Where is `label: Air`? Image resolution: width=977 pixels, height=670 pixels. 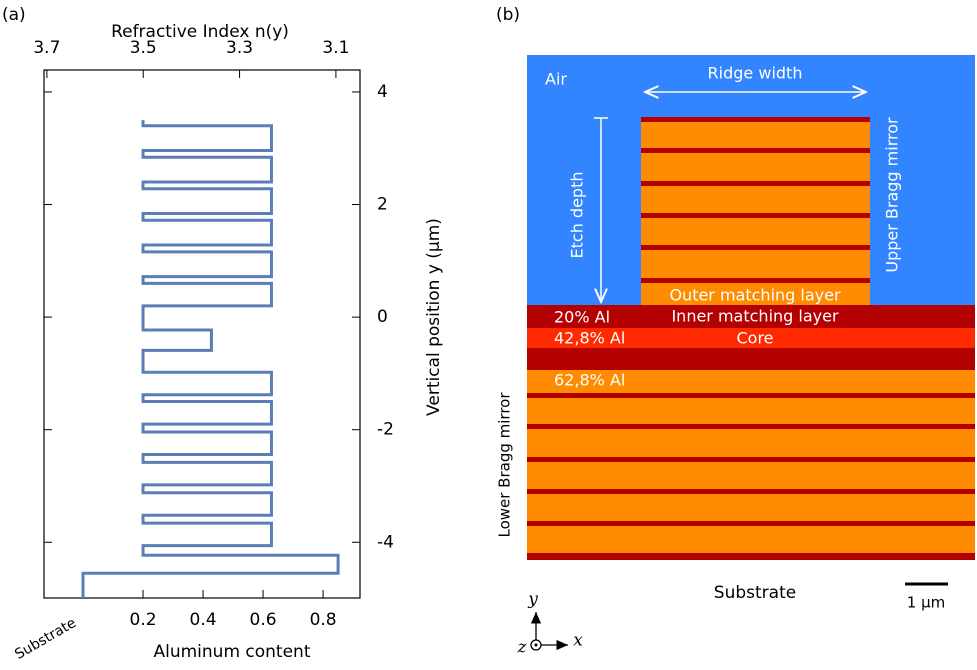 label: Air is located at coordinates (556, 79).